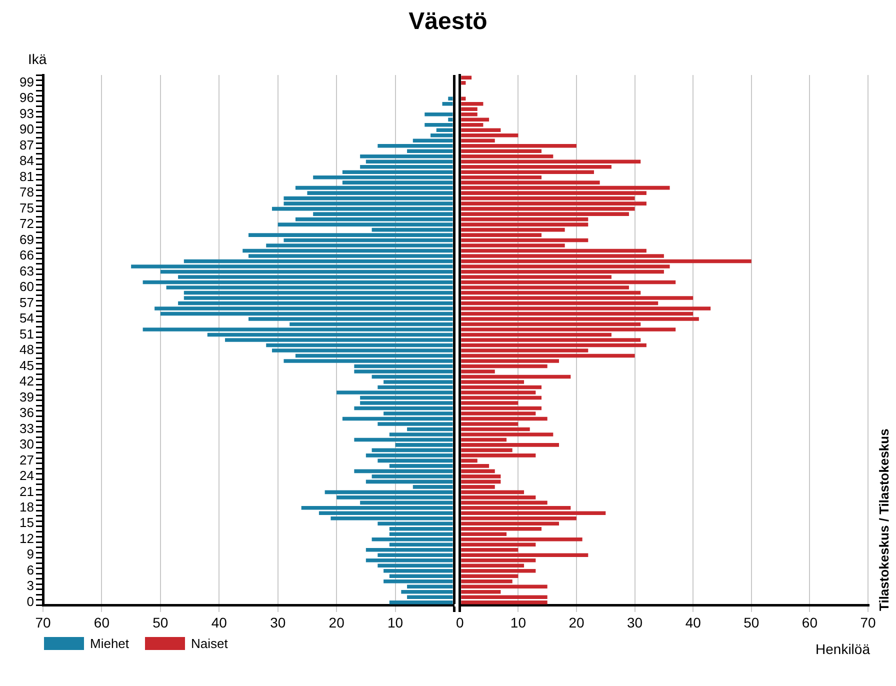 Image resolution: width=896 pixels, height=686 pixels. I want to click on y-tick-label: 90, so click(27, 129).